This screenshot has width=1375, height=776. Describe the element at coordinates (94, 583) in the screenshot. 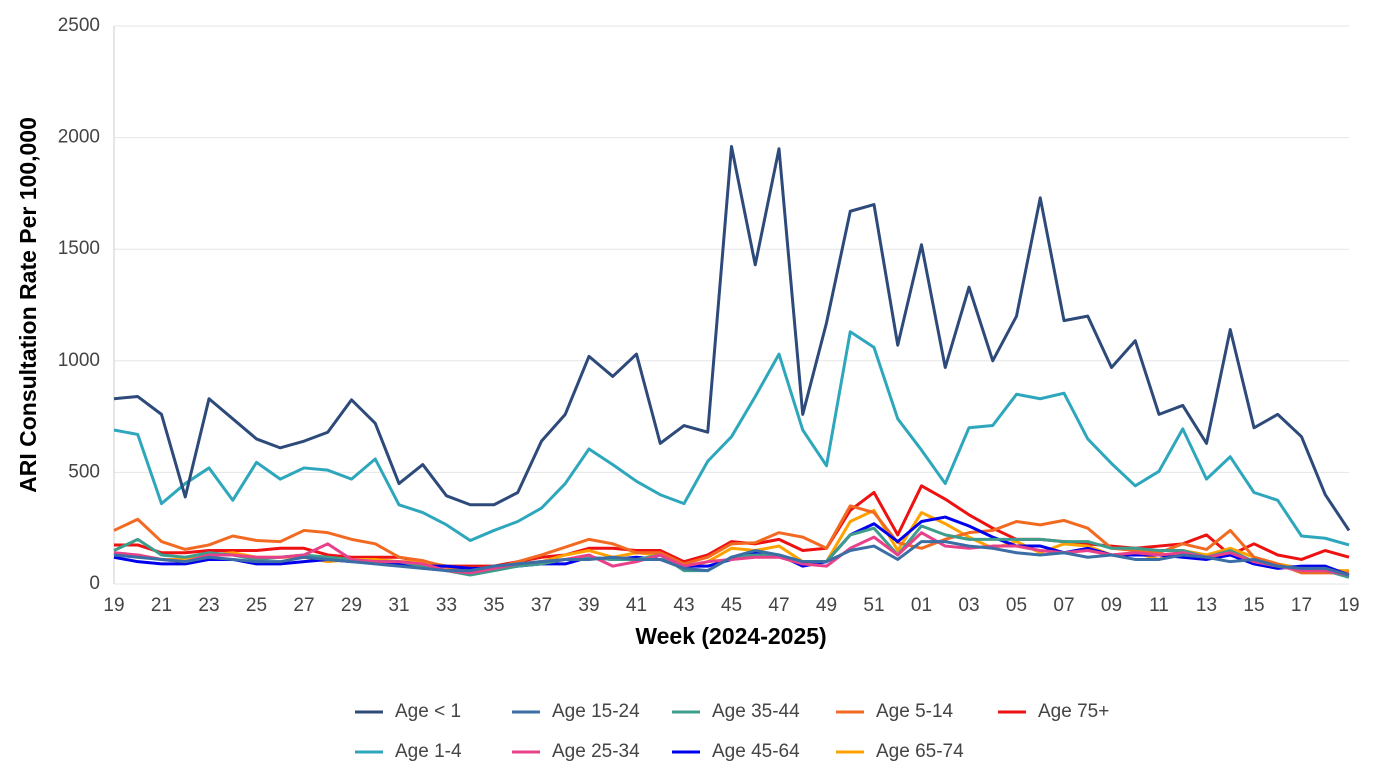

I see `y-tick-label: 0` at that location.